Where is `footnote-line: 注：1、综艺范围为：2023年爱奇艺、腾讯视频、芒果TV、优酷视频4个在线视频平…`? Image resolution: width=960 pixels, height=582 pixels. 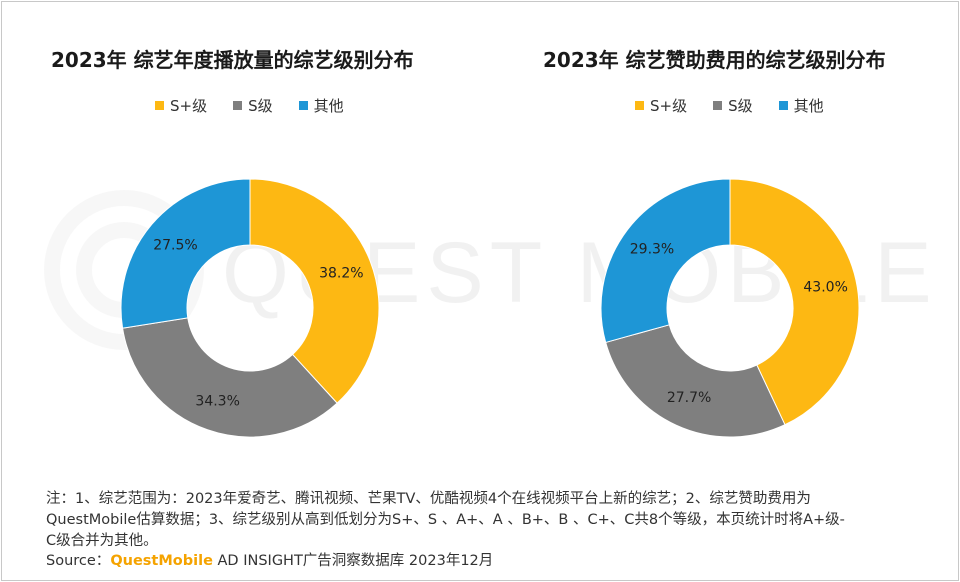 footnote-line: 注：1、综艺范围为：2023年爱奇艺、腾讯视频、芒果TV、优酷视频4个在线视频平… is located at coordinates (428, 499).